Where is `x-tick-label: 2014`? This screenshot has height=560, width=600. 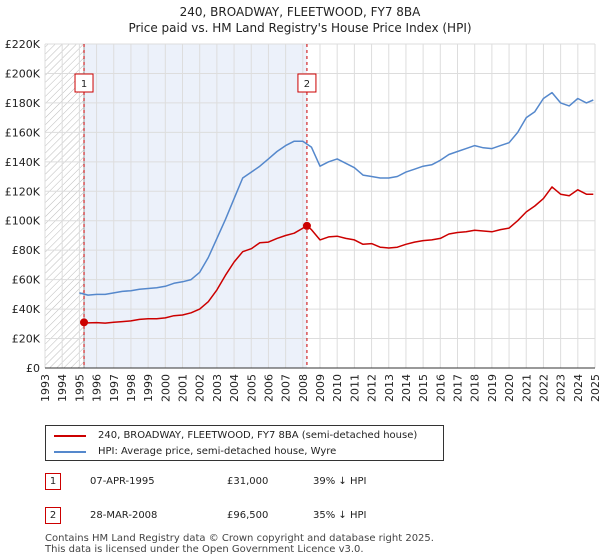
x-tick-label: 2014 is located at coordinates (406, 388).